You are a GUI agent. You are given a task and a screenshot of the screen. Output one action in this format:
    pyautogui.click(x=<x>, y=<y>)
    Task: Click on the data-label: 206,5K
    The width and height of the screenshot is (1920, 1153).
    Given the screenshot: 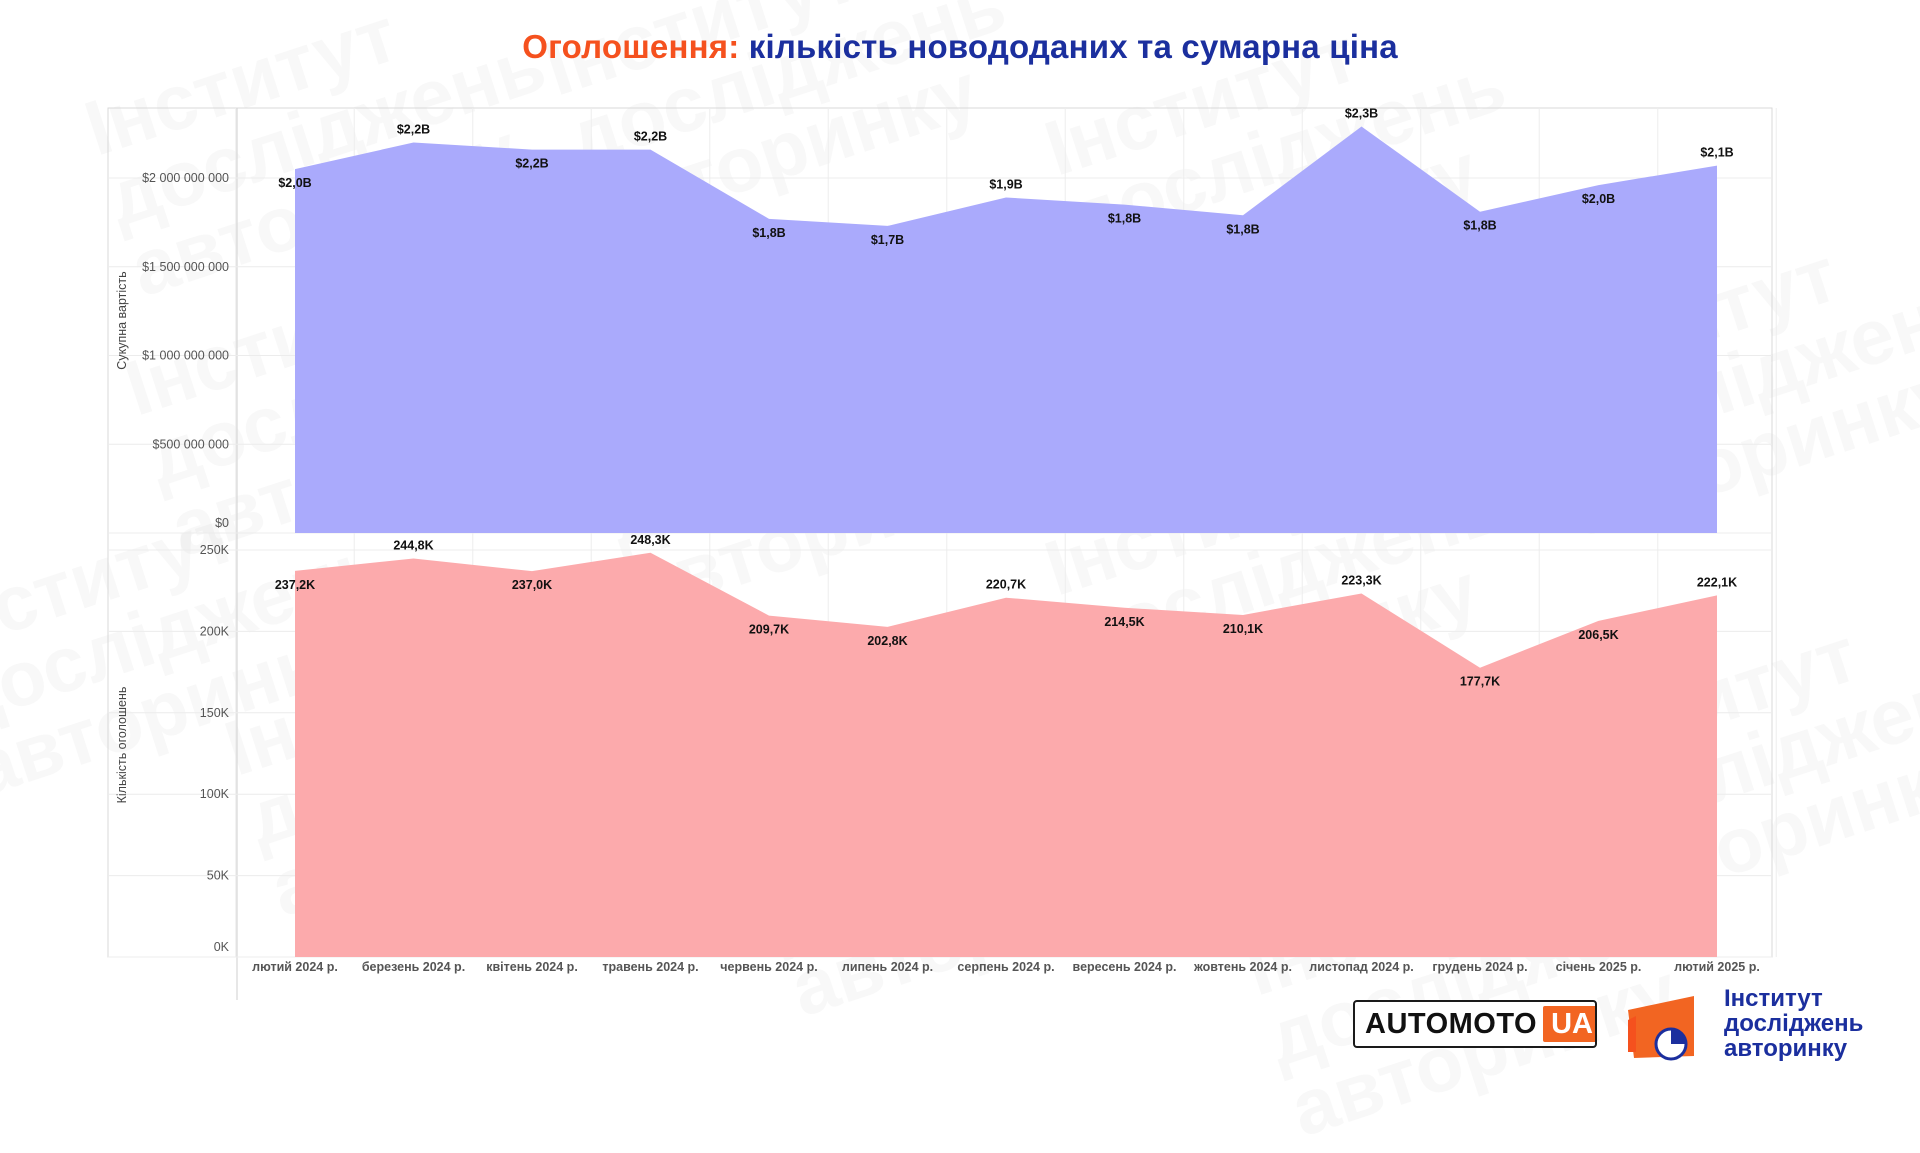 What is the action you would take?
    pyautogui.click(x=1598, y=635)
    